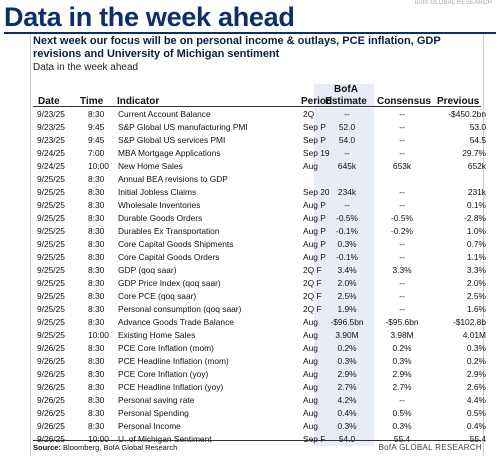 This screenshot has width=500, height=475. What do you see at coordinates (312, 309) in the screenshot?
I see `cell-period: 2Q F` at bounding box center [312, 309].